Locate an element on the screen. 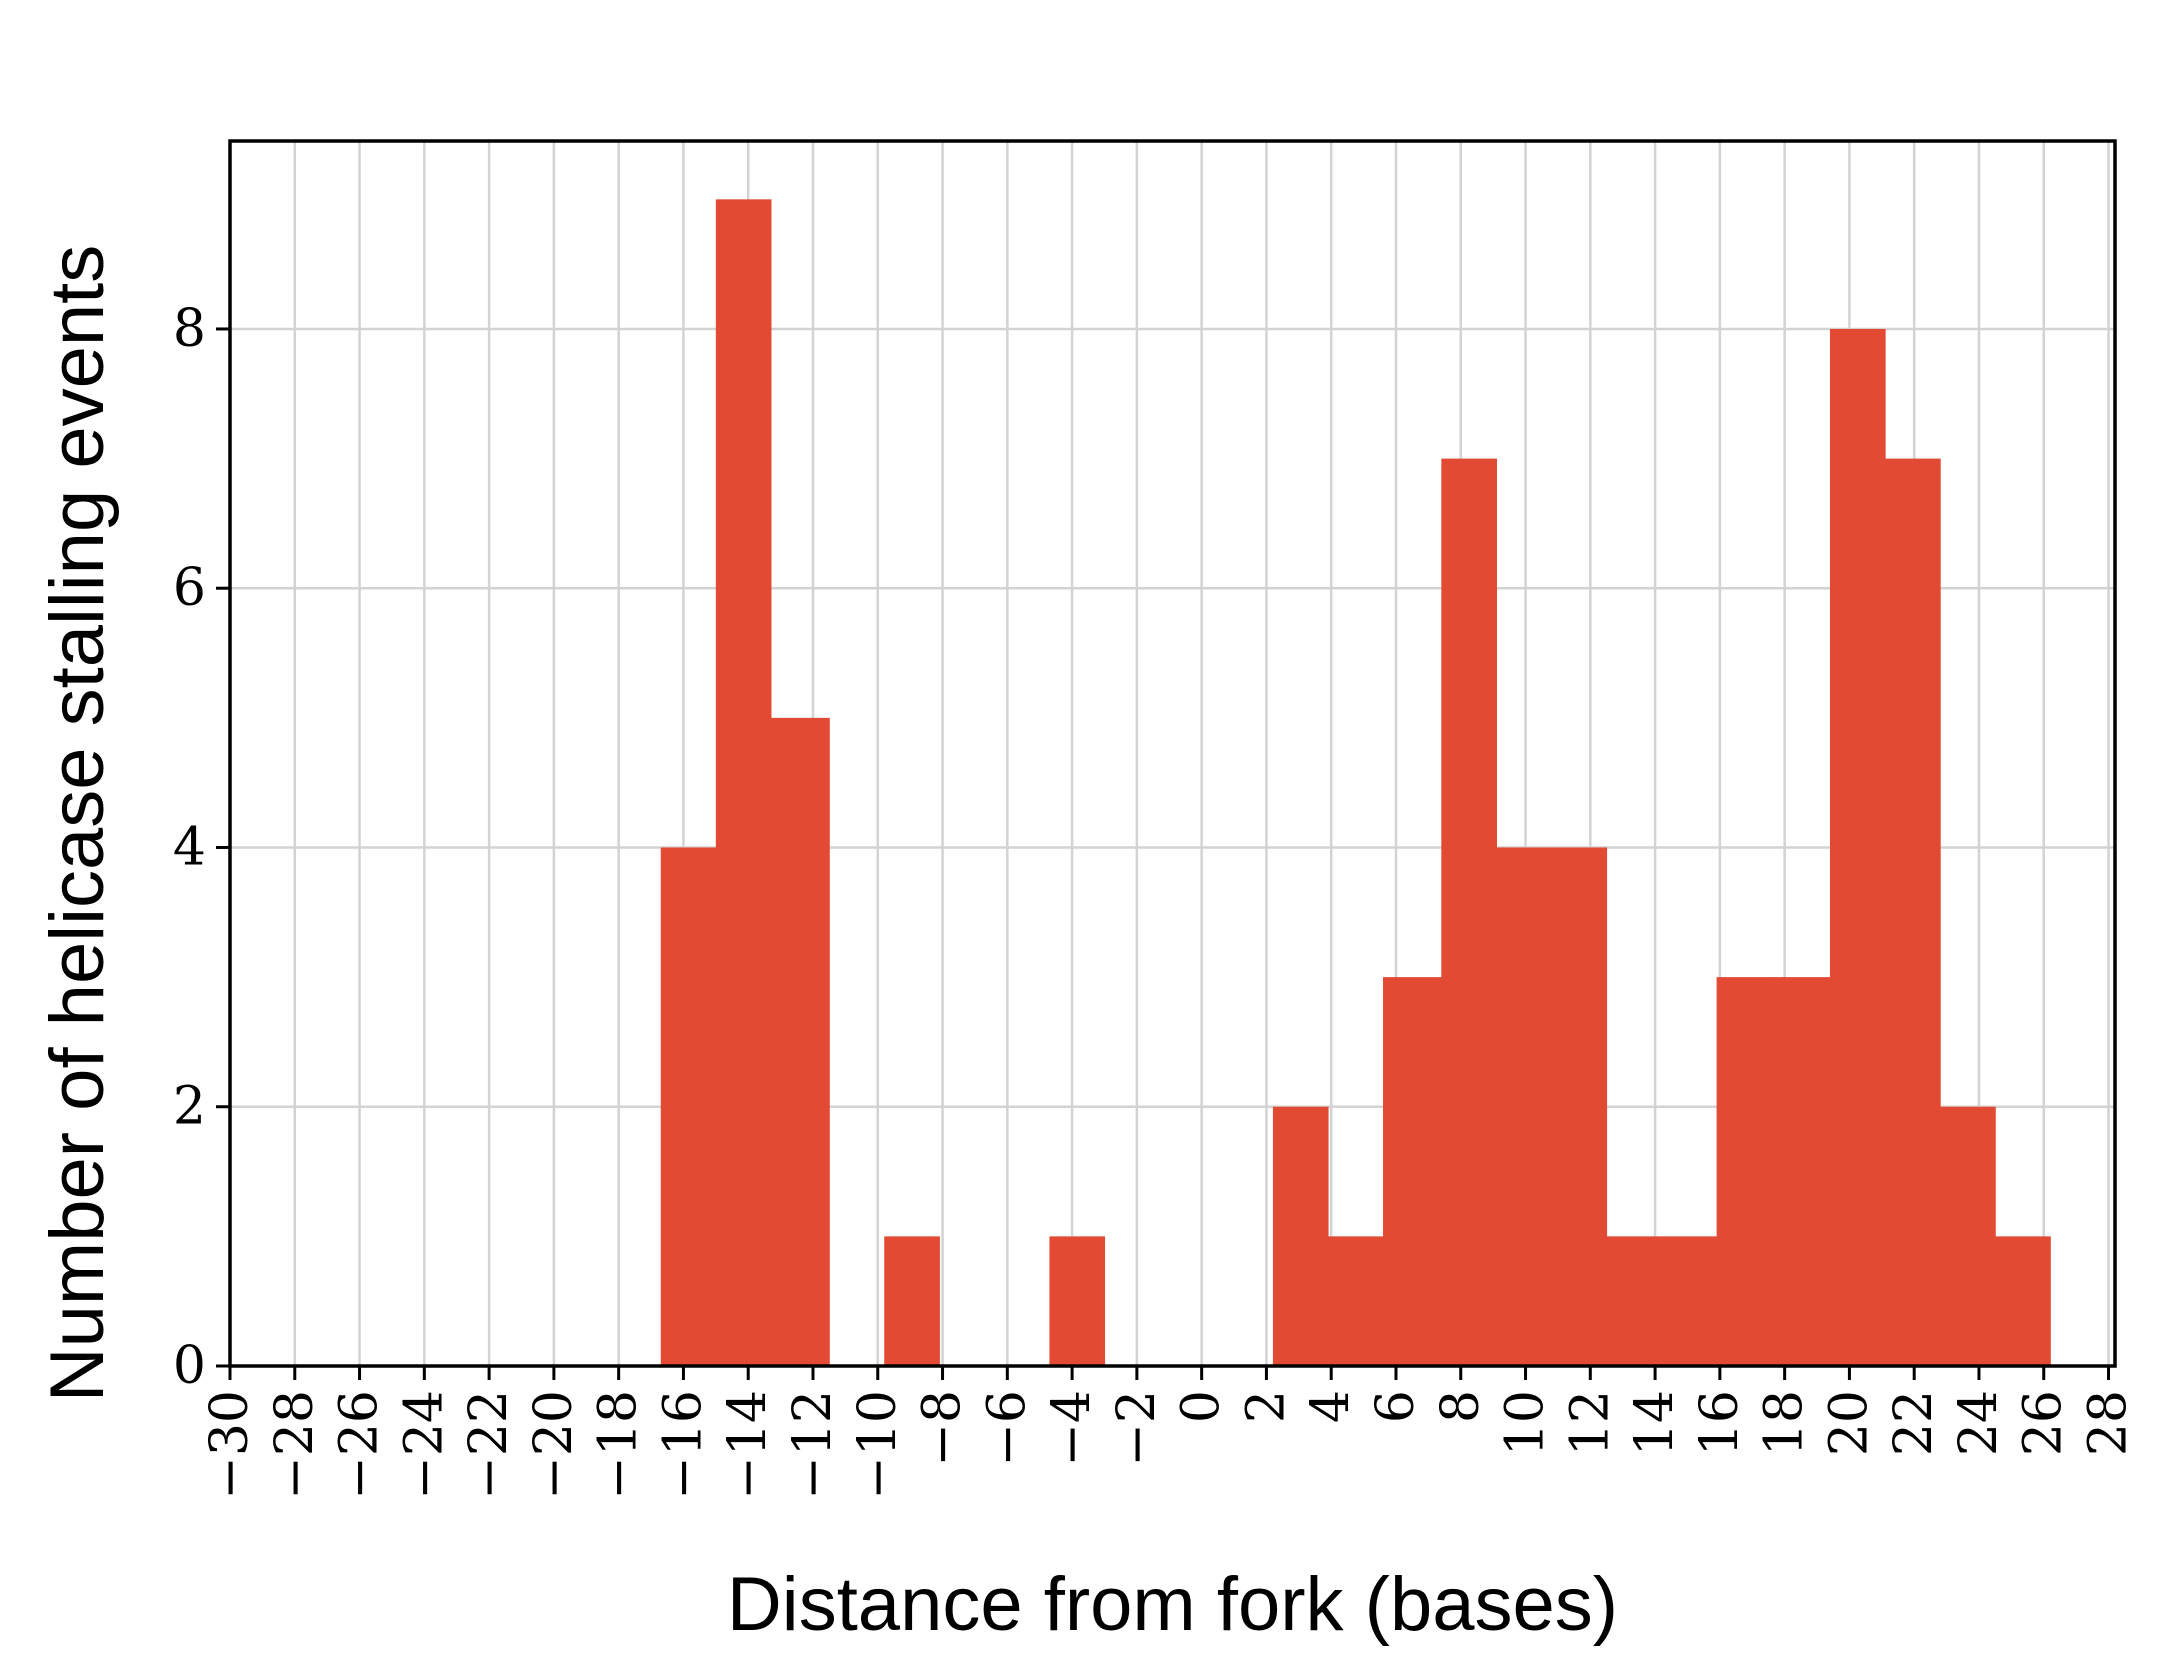  x-tick-label: 26 is located at coordinates (2044, 1423).